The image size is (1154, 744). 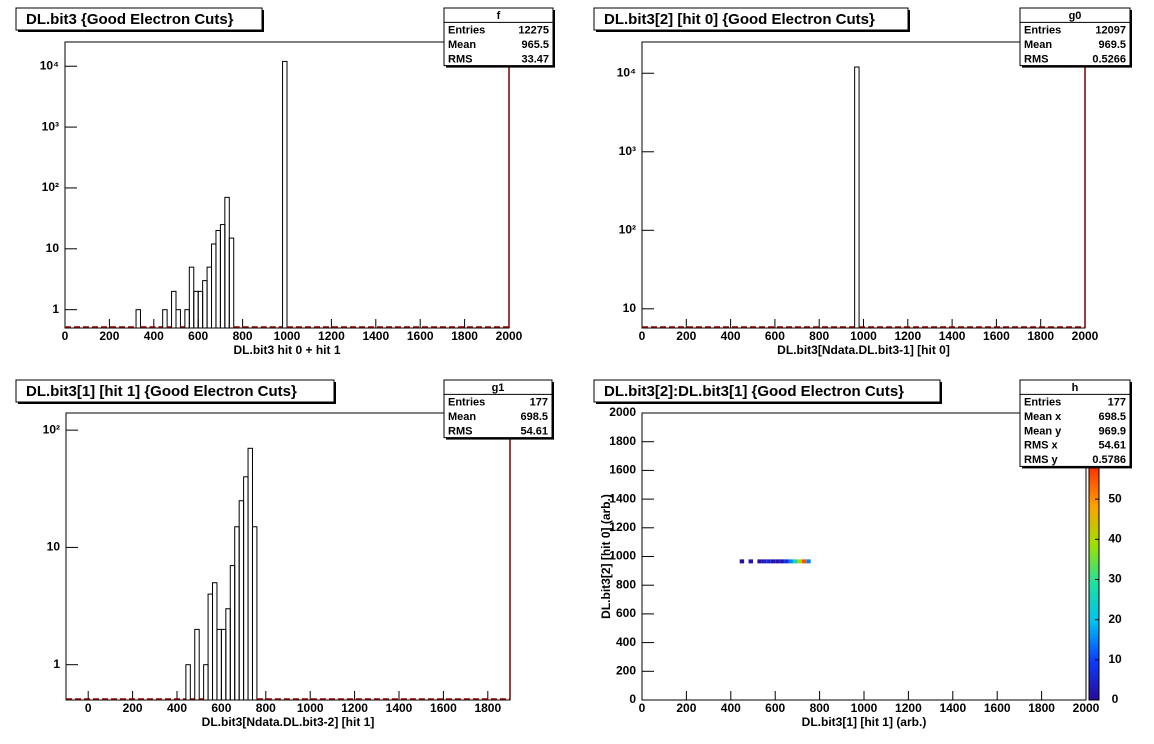 I want to click on stats-label: RMS, so click(x=460, y=431).